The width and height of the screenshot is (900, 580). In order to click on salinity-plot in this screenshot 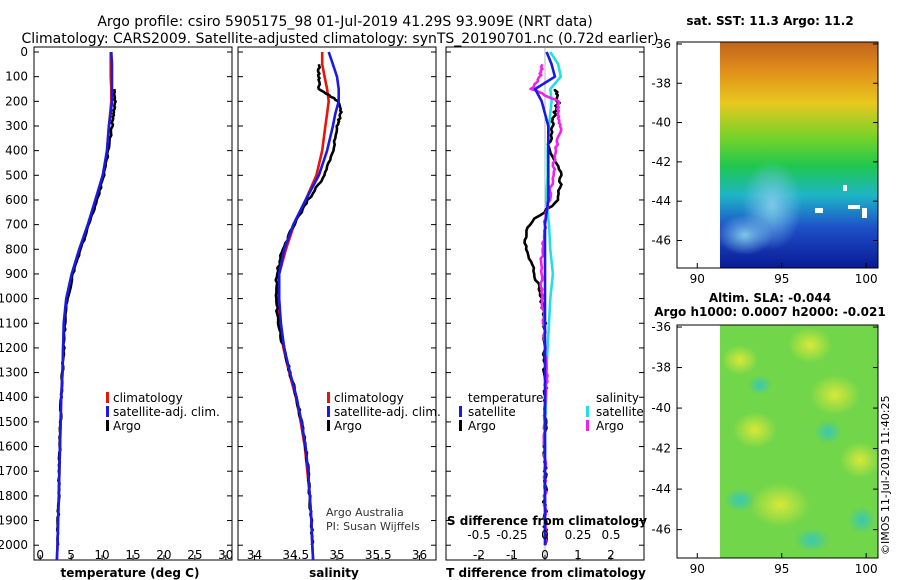, I will do `click(308, 305)`.